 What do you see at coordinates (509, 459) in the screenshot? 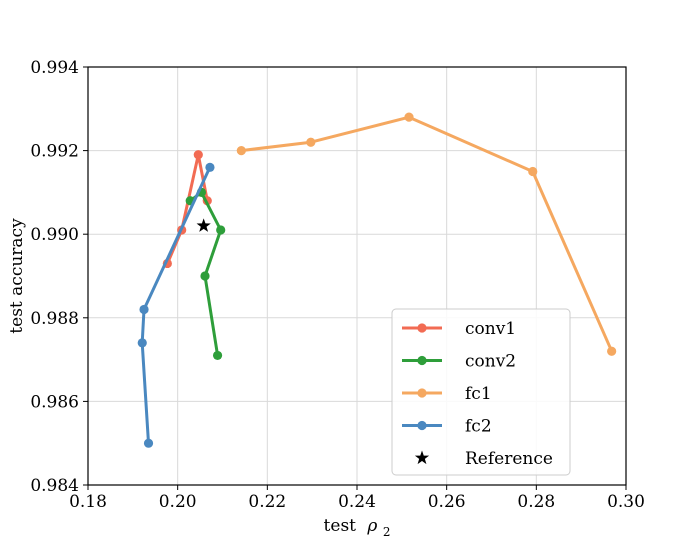
I see `legend-label: Reference` at bounding box center [509, 459].